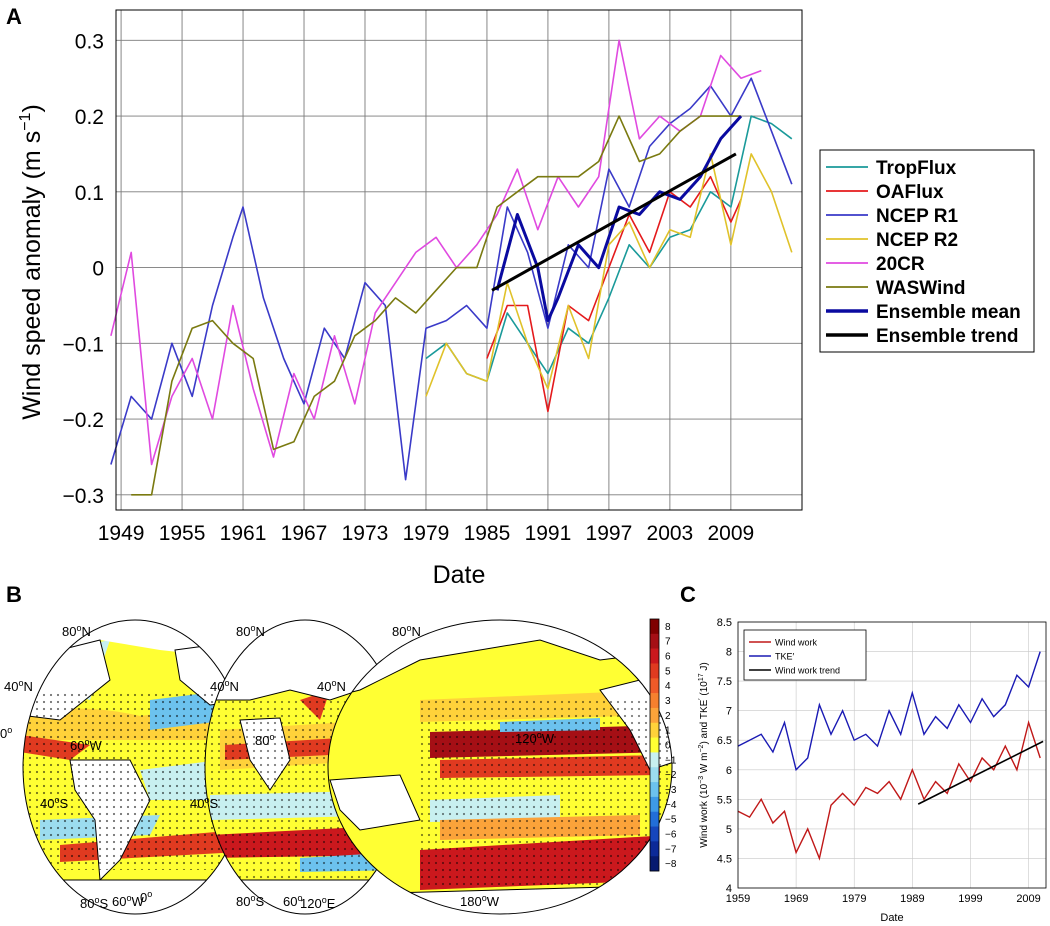  I want to click on colorbar-tick-label: −2, so click(671, 775).